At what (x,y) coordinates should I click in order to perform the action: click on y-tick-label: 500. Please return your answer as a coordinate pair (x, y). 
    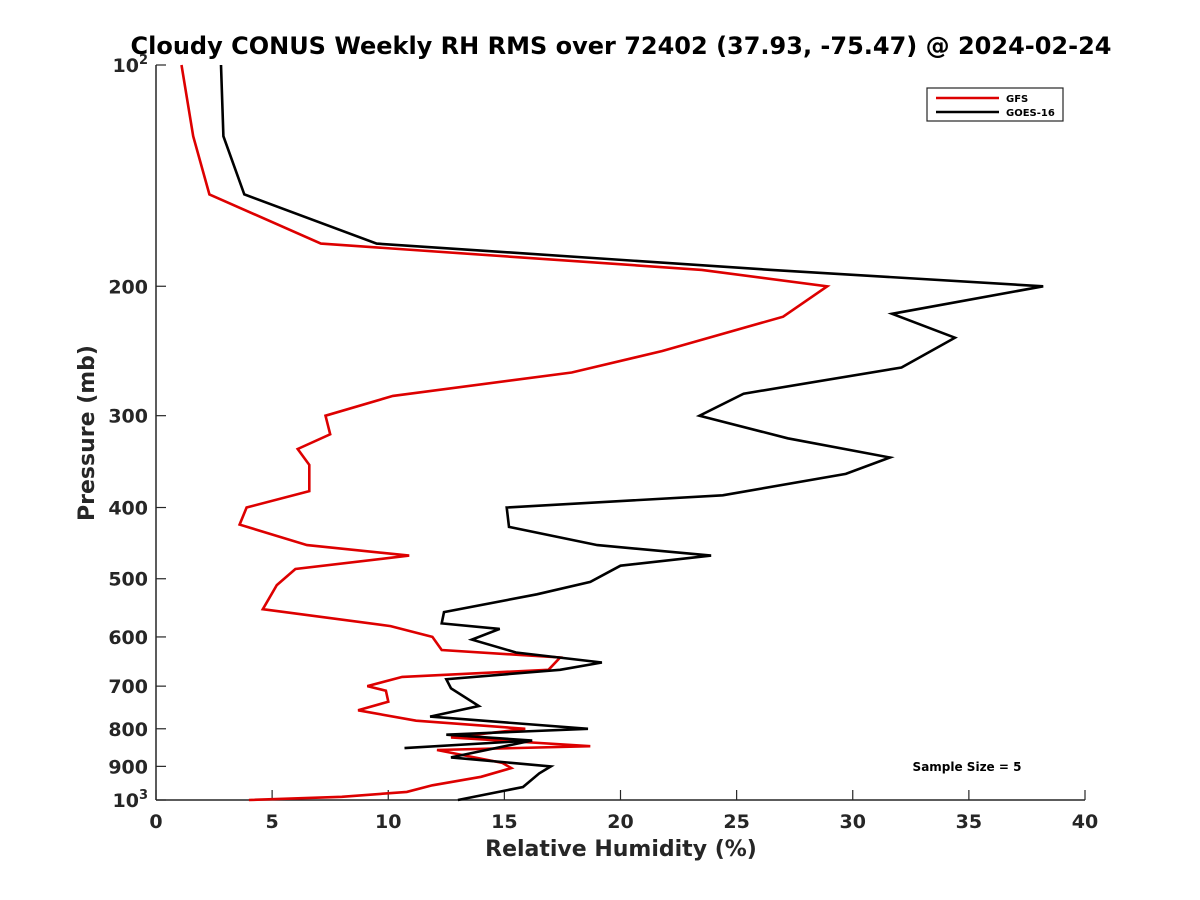
    Looking at the image, I should click on (128, 580).